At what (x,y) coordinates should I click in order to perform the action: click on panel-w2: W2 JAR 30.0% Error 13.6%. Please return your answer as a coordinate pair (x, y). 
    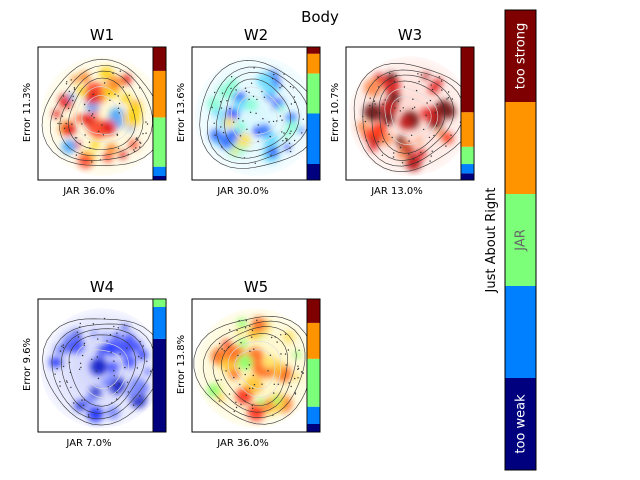
    Looking at the image, I should click on (248, 111).